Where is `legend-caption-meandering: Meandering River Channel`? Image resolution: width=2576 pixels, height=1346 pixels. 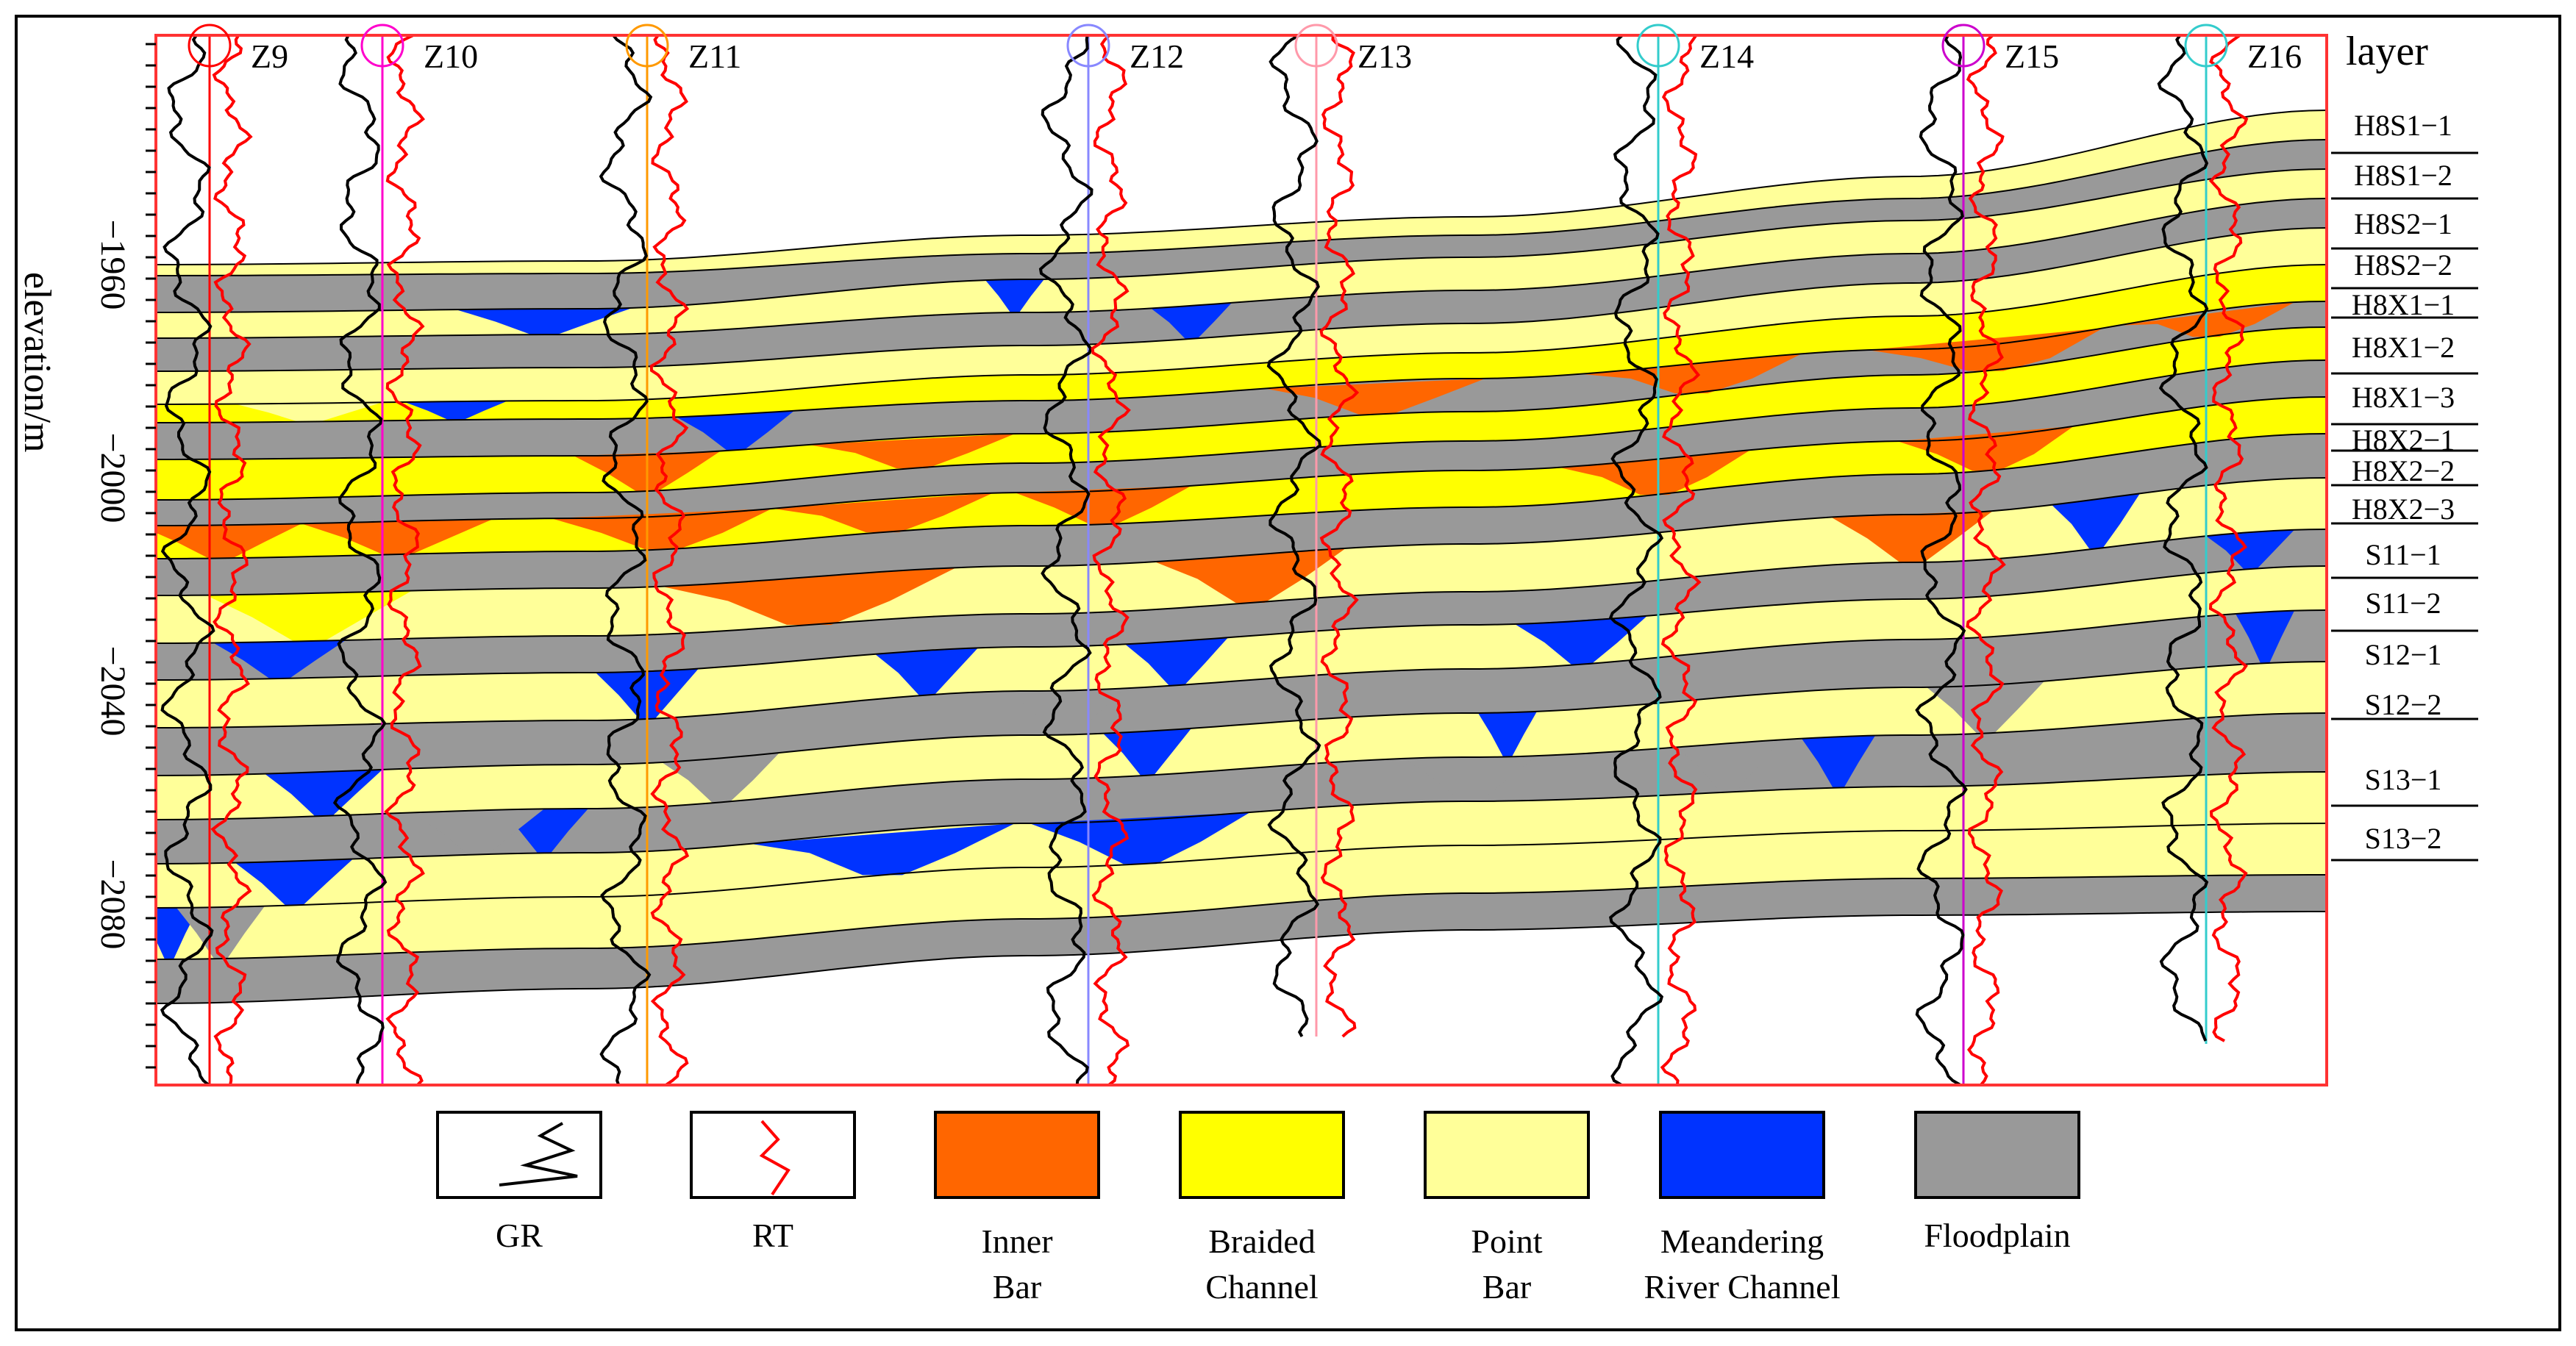 legend-caption-meandering: Meandering River Channel is located at coordinates (1742, 1264).